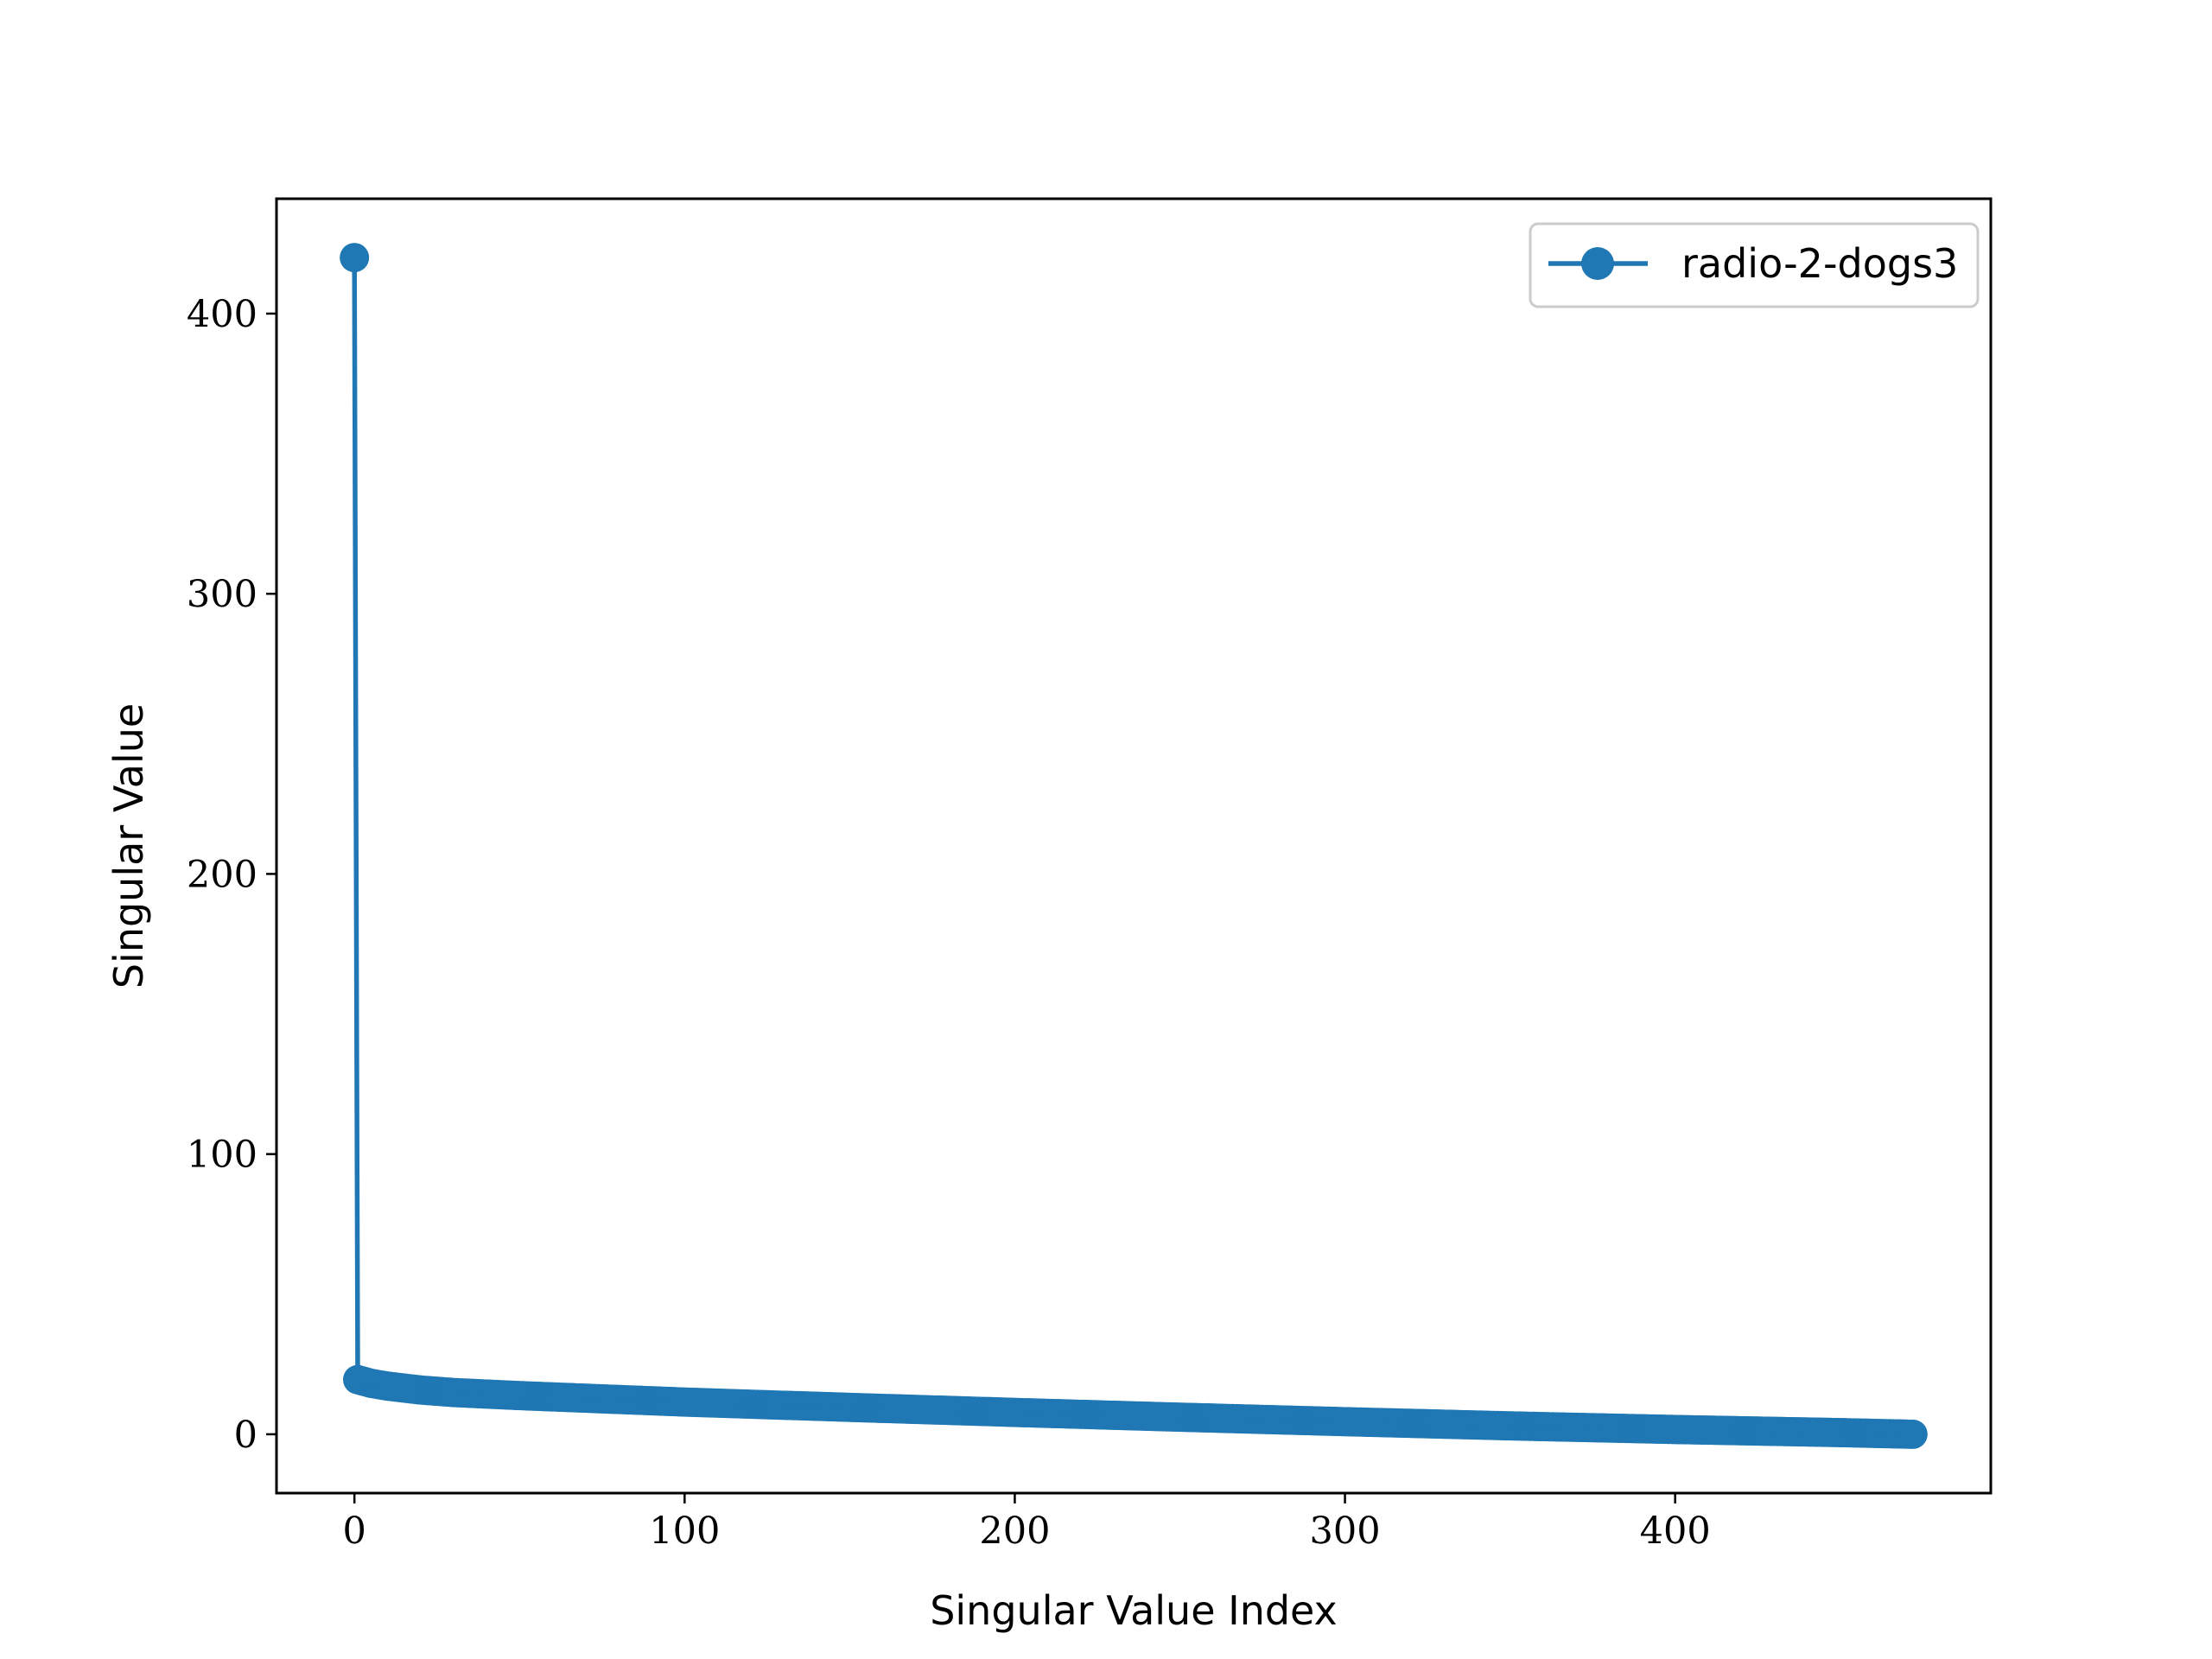  What do you see at coordinates (222, 1155) in the screenshot?
I see `y-tick-label: 100` at bounding box center [222, 1155].